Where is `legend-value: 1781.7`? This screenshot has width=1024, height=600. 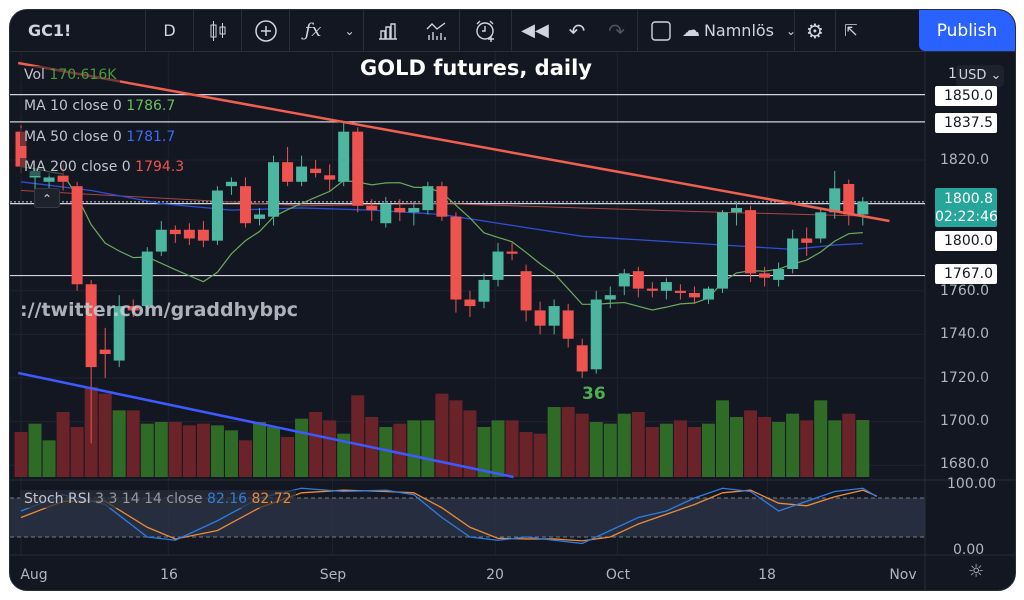 legend-value: 1781.7 is located at coordinates (151, 137).